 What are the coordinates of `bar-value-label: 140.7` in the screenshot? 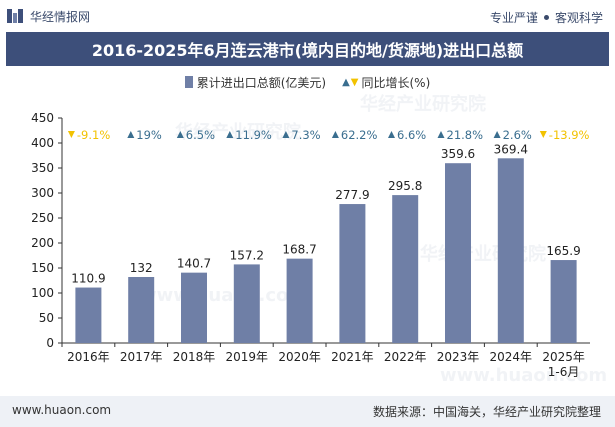 It's located at (194, 264).